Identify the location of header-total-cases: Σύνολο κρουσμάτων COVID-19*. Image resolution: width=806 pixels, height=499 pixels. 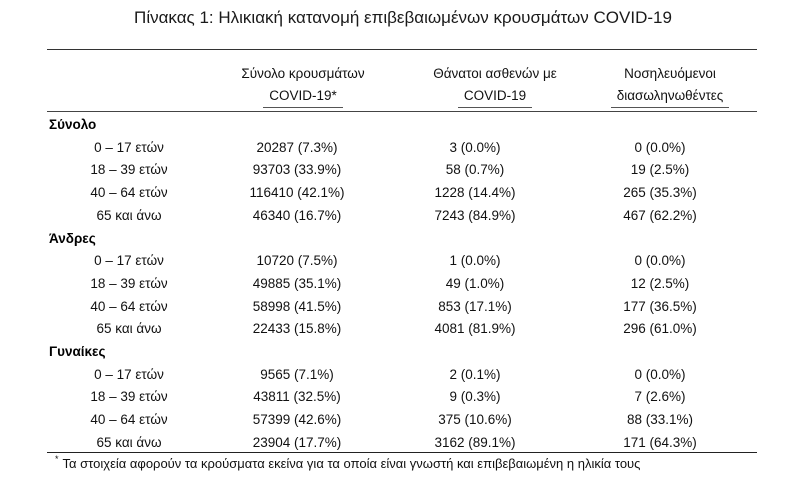
(303, 85).